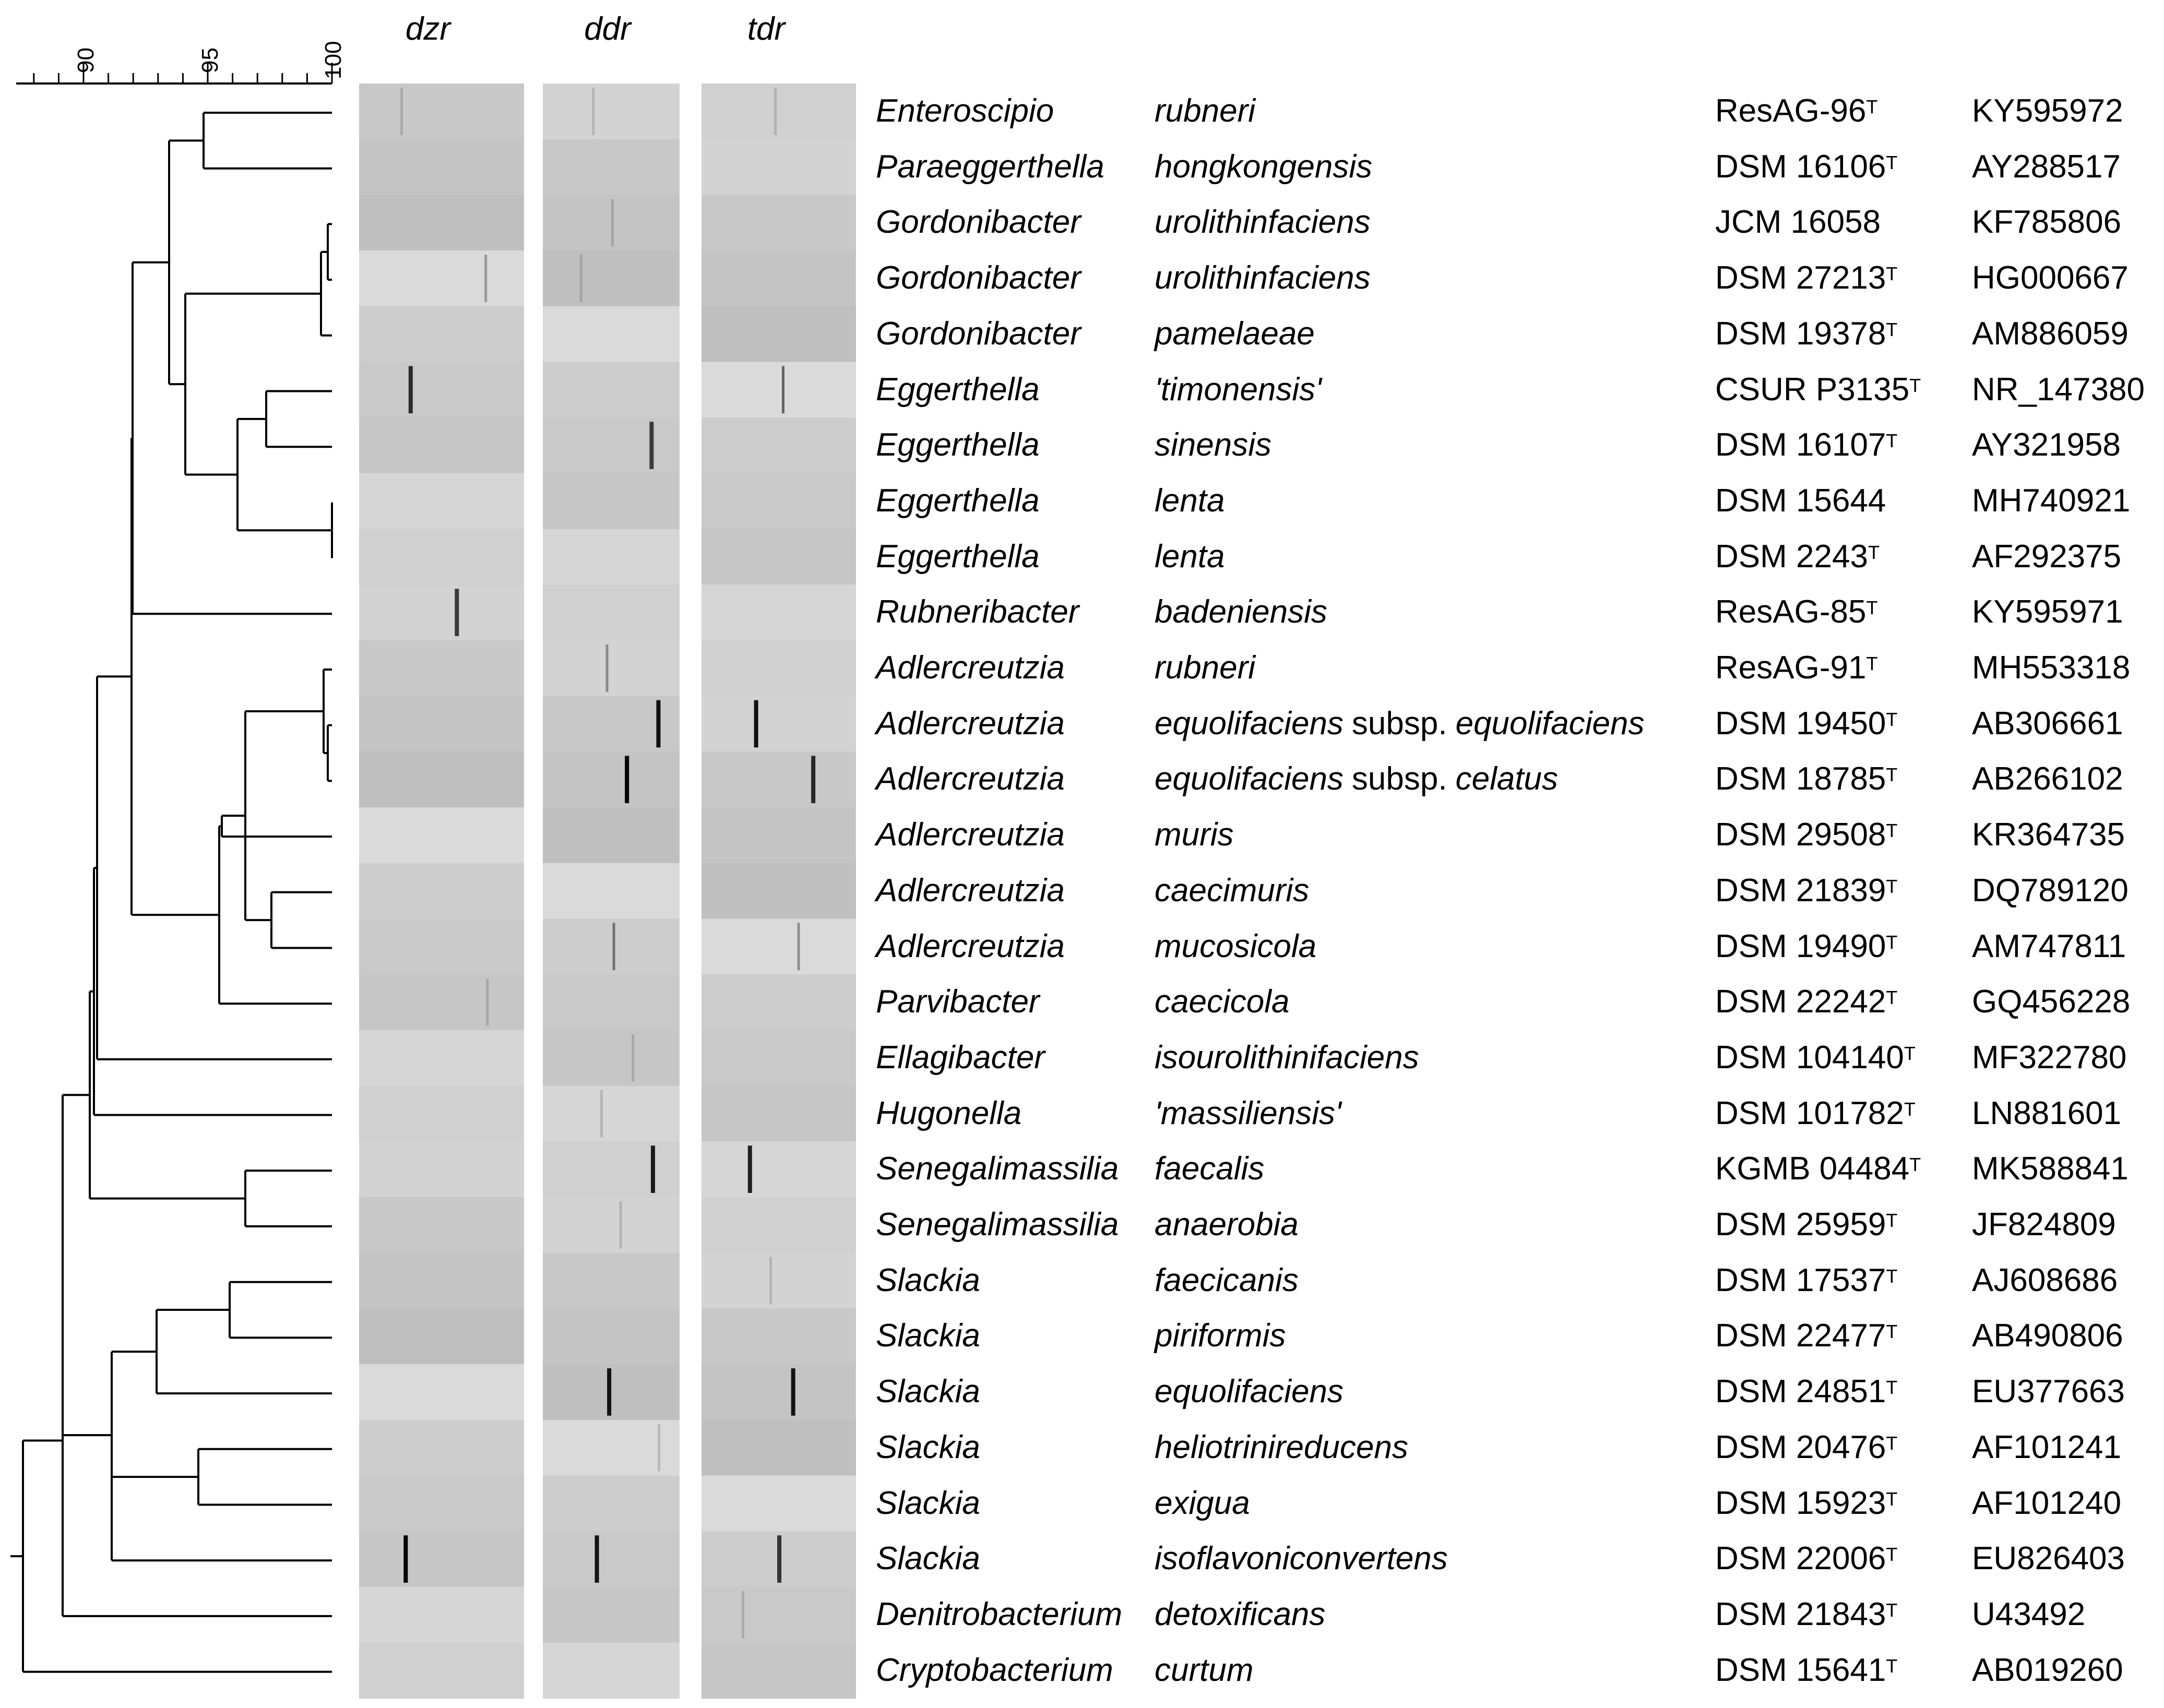 The height and width of the screenshot is (1708, 2164). I want to click on species-epithet: urolithinfaciens, so click(1263, 278).